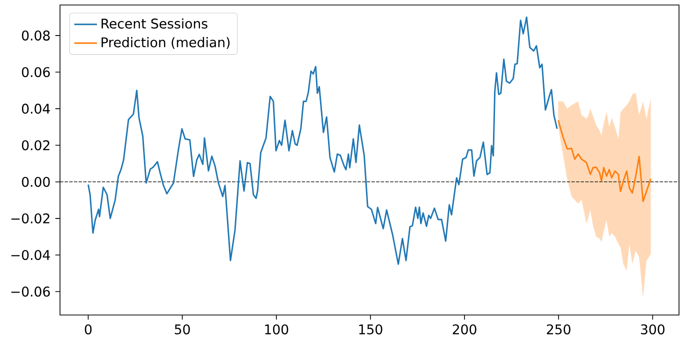 This screenshot has width=686, height=345. What do you see at coordinates (558, 329) in the screenshot?
I see `x-tick-label: 250` at bounding box center [558, 329].